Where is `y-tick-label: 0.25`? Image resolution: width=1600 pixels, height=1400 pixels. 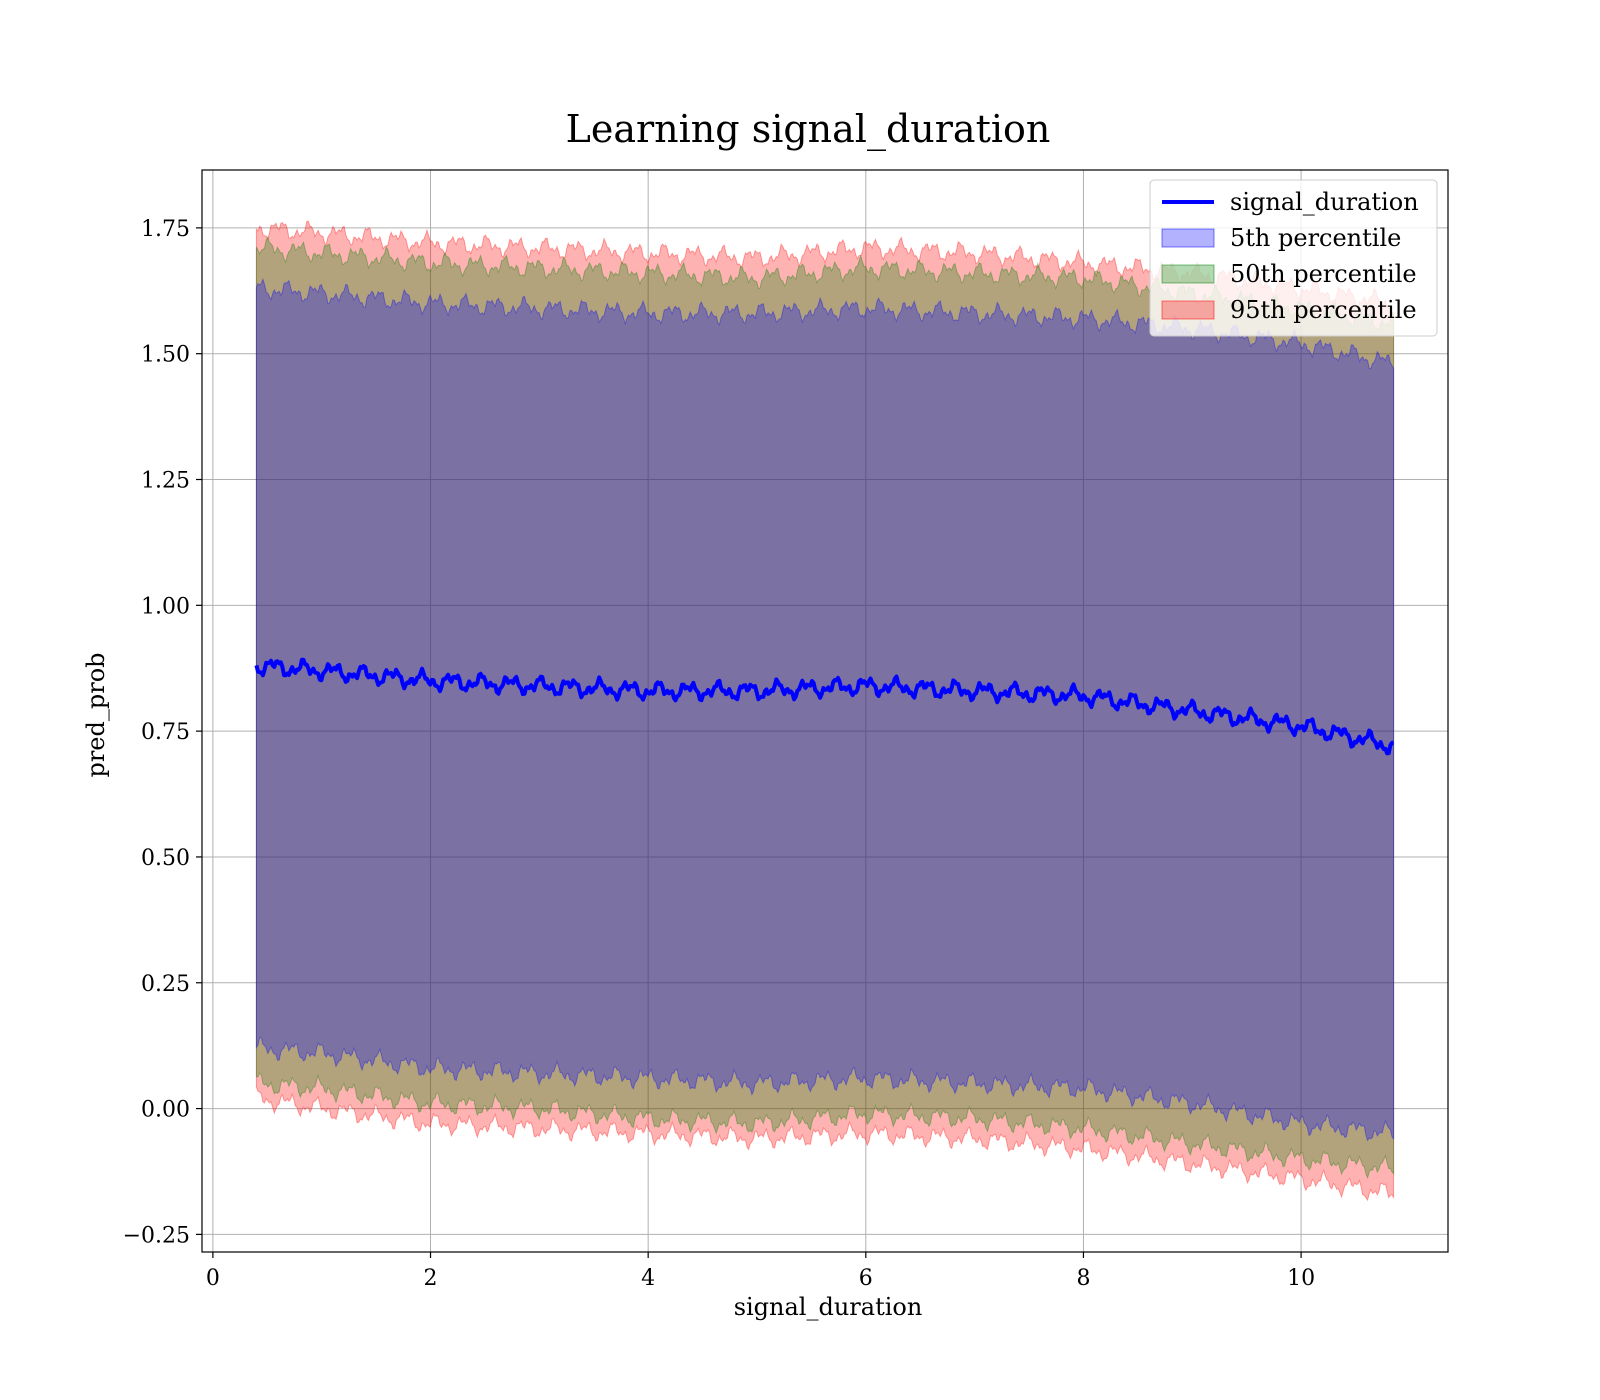
y-tick-label: 0.25 is located at coordinates (165, 984).